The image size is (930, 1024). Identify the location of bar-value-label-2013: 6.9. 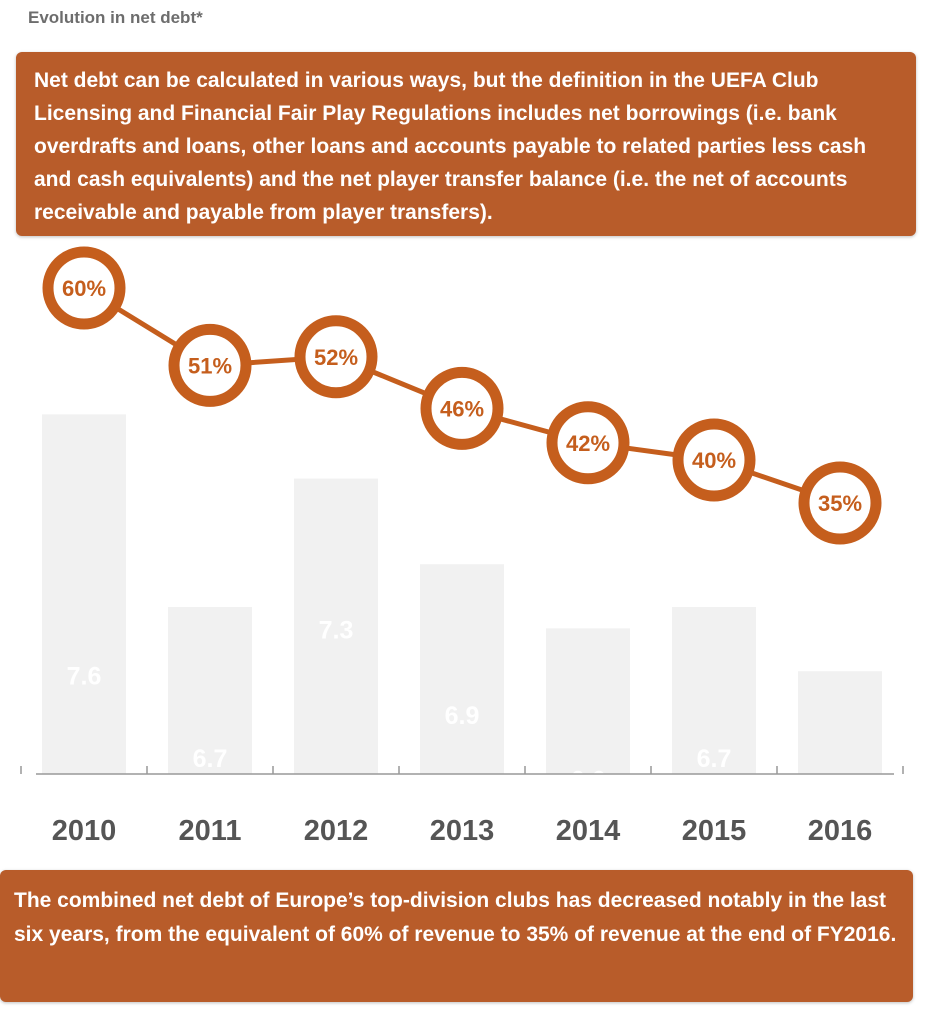
(462, 716).